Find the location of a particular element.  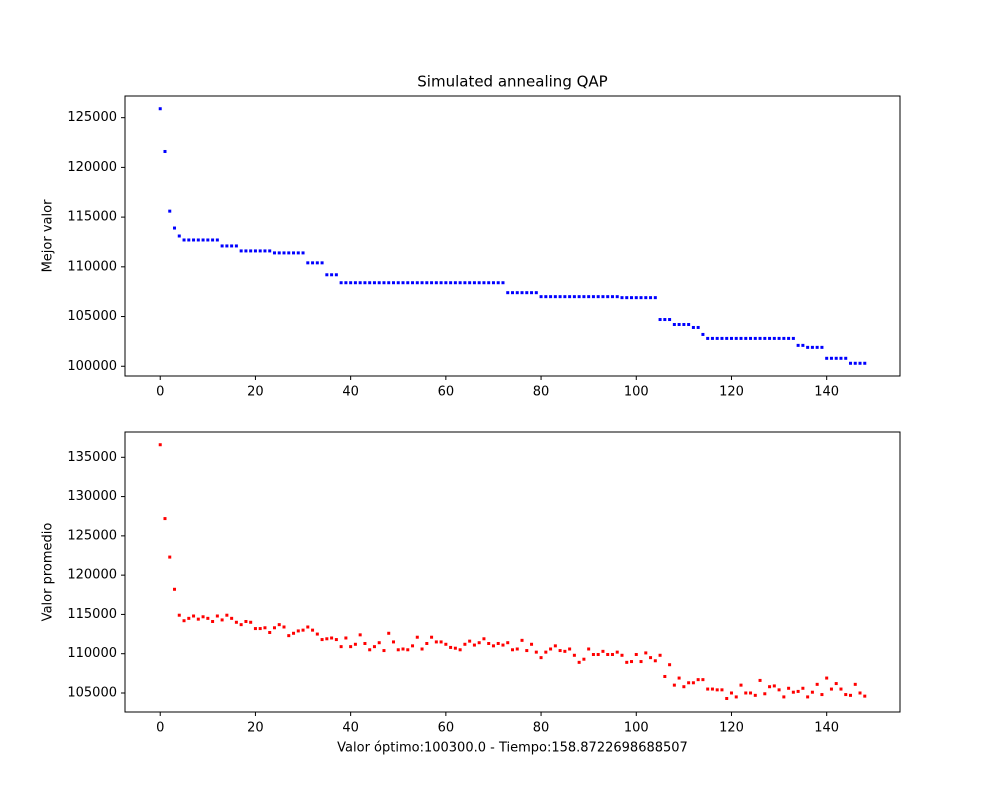

y-tick-label: 130000 is located at coordinates (92, 496).